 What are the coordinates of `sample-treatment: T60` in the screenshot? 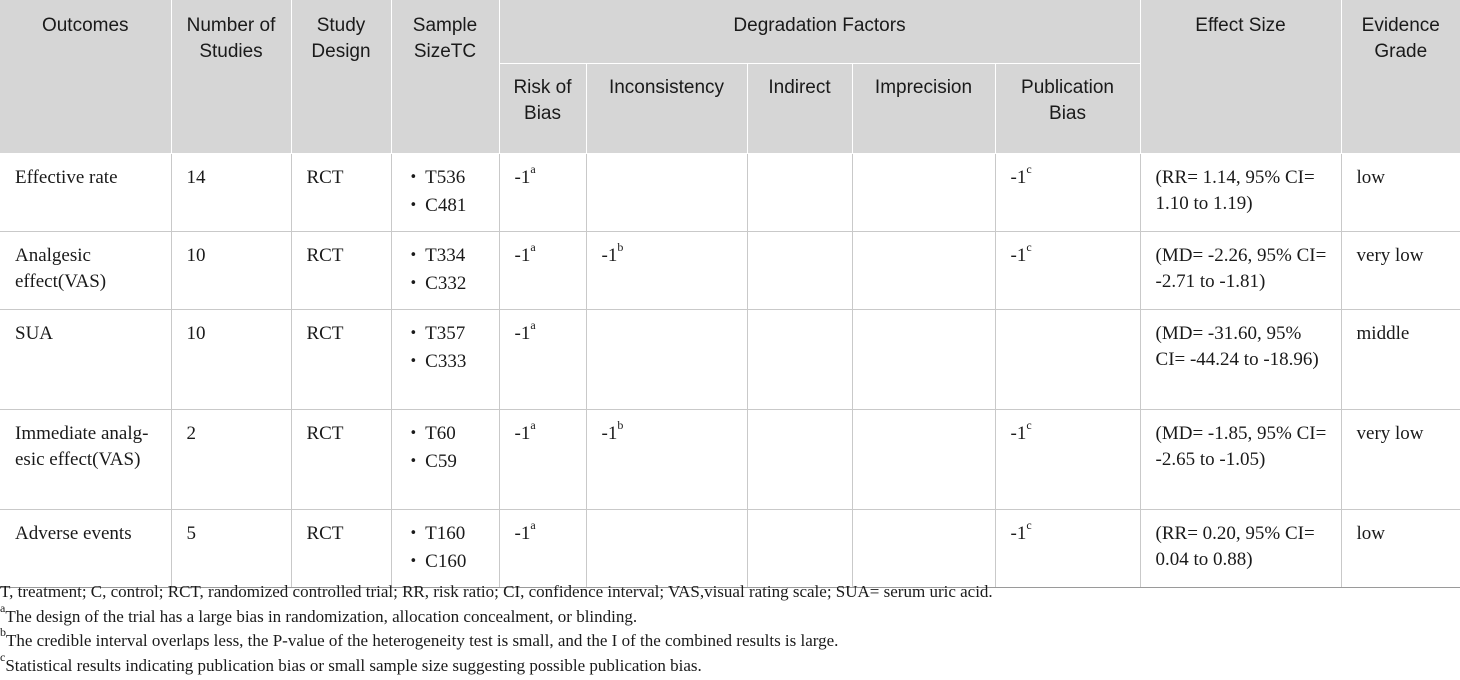 It's located at (450, 435).